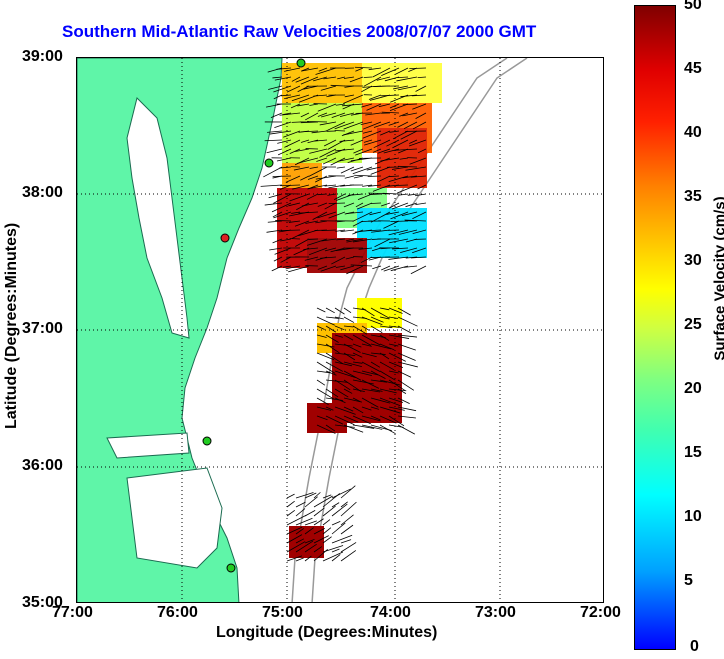  I want to click on y-tick-label: 36:00, so click(42, 465).